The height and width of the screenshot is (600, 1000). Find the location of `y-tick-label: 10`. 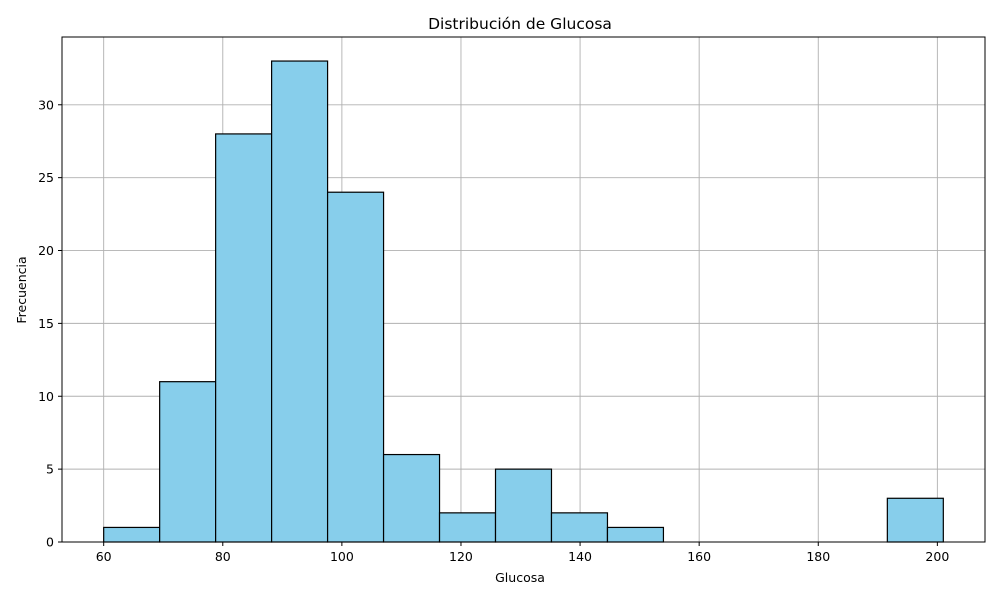

y-tick-label: 10 is located at coordinates (46, 396).